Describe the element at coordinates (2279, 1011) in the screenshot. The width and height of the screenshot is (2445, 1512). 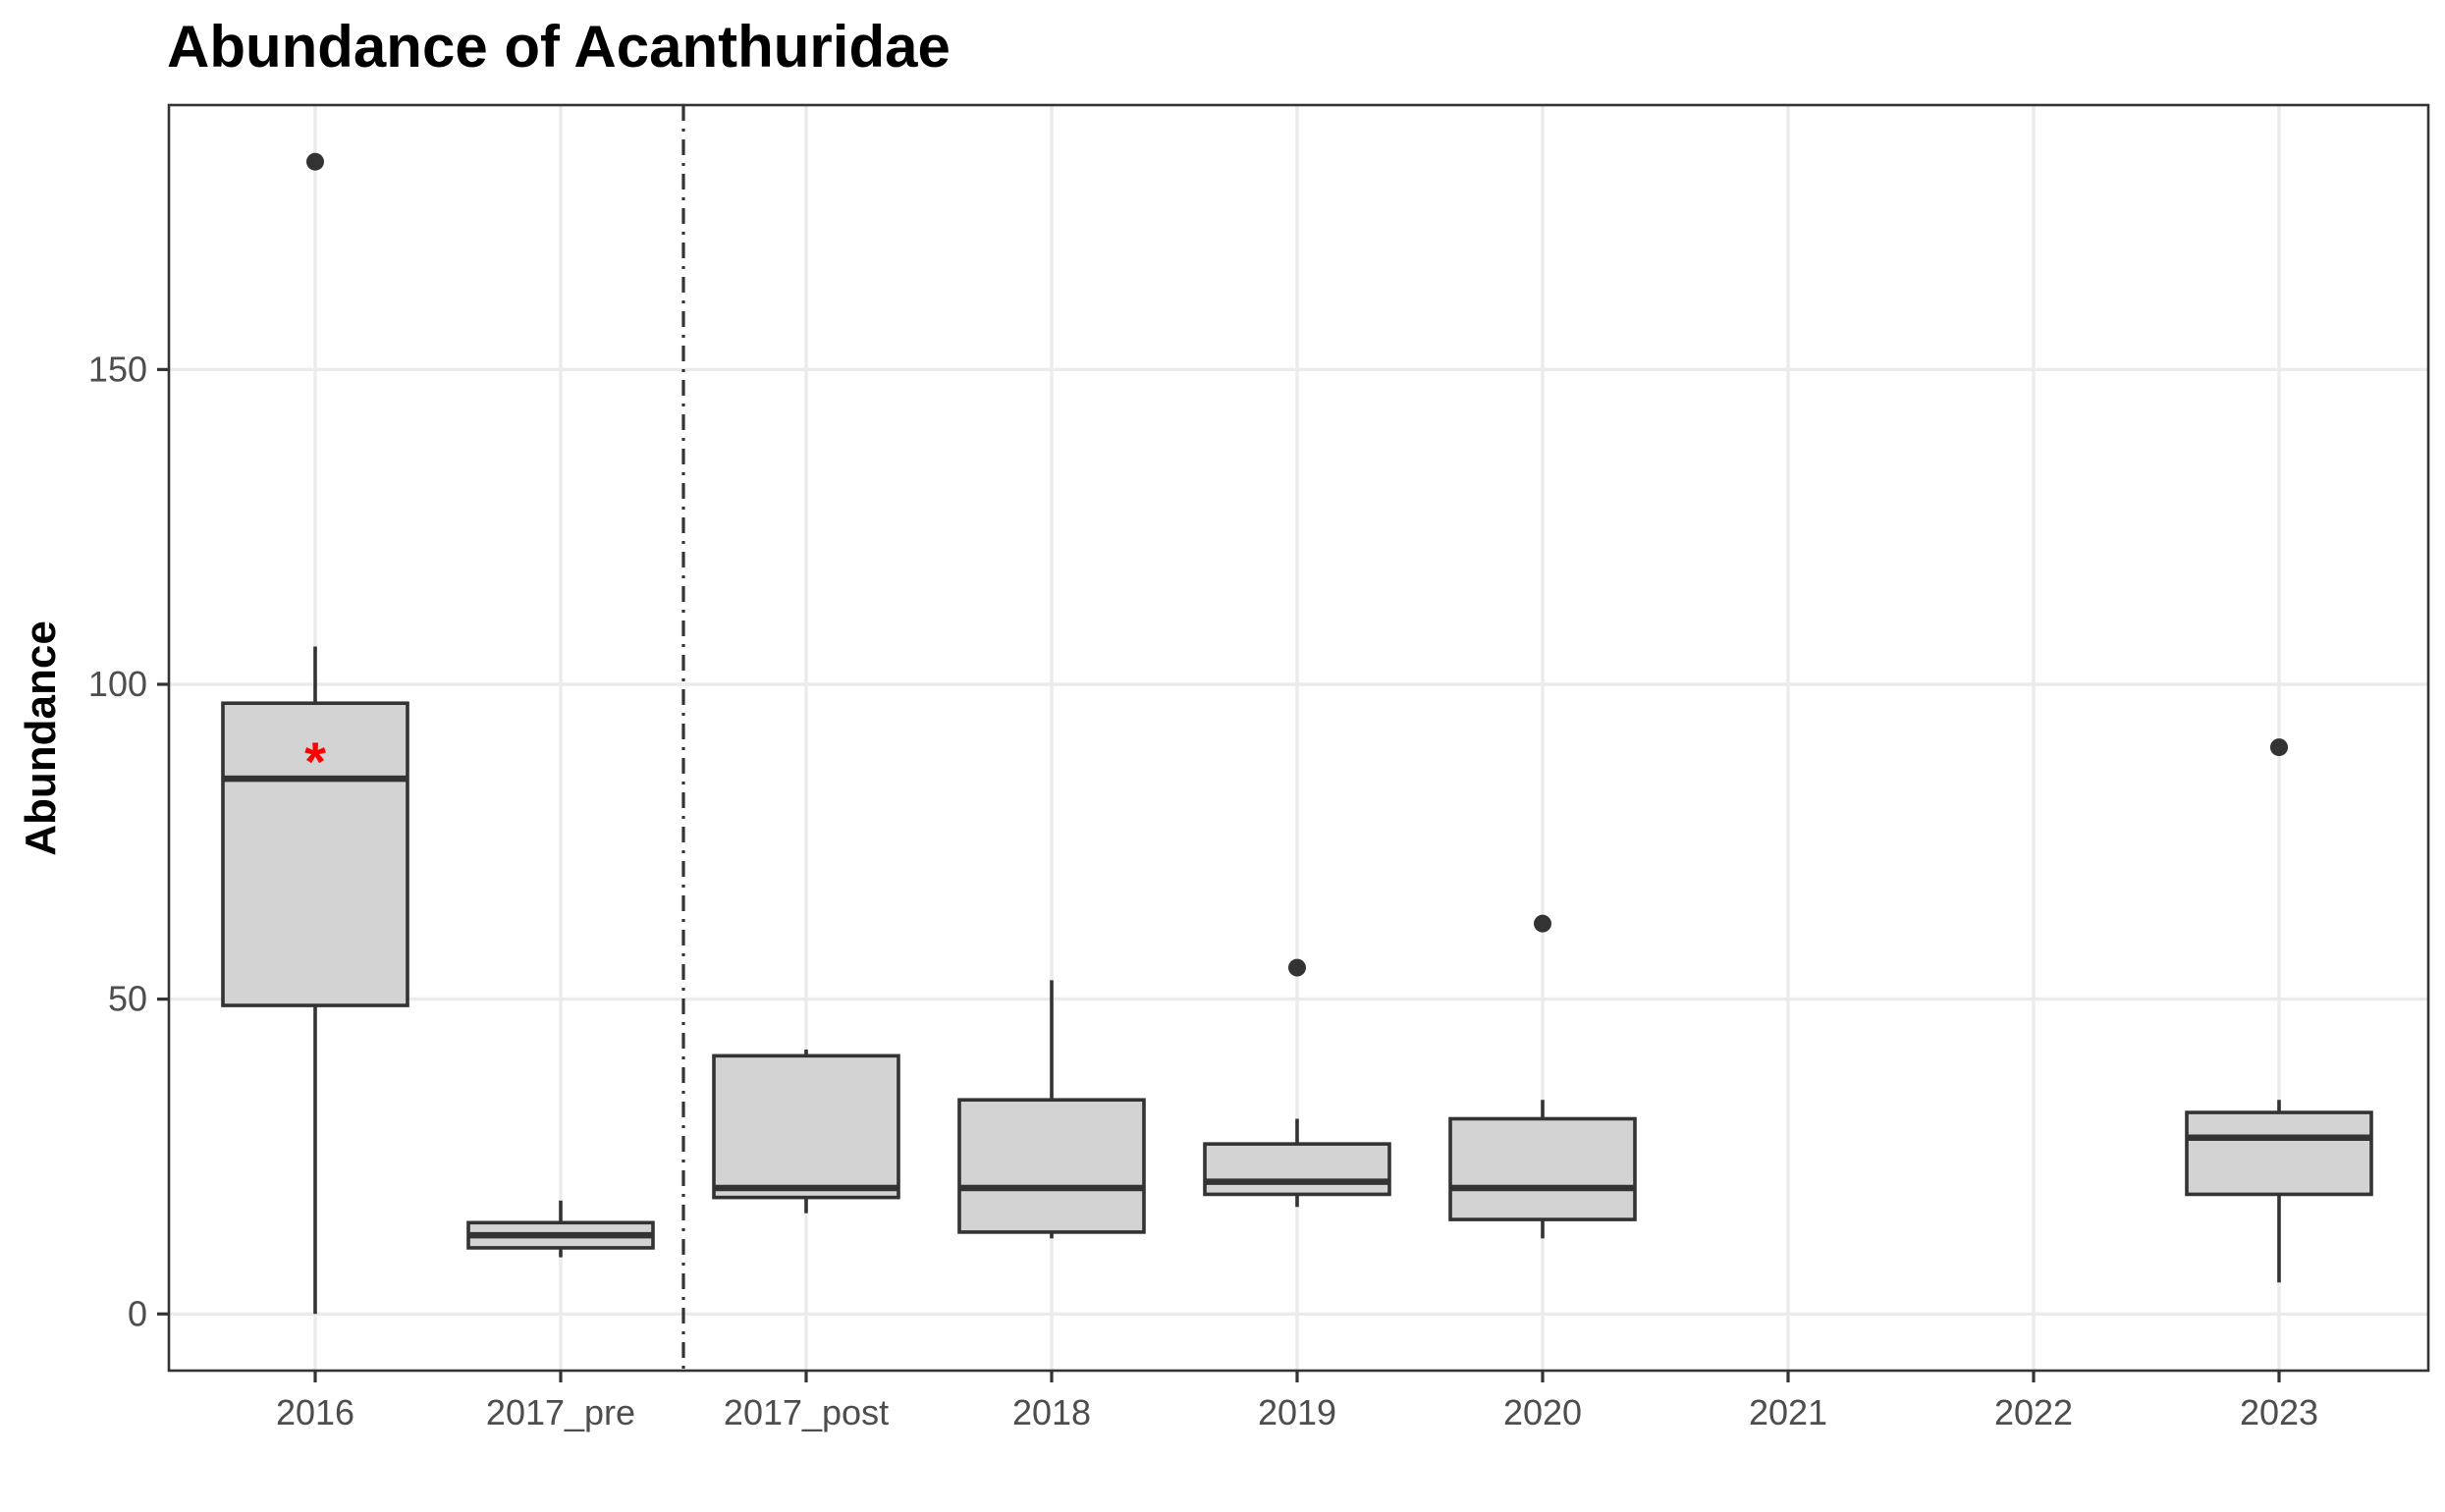
I see `boxplot-2023` at that location.